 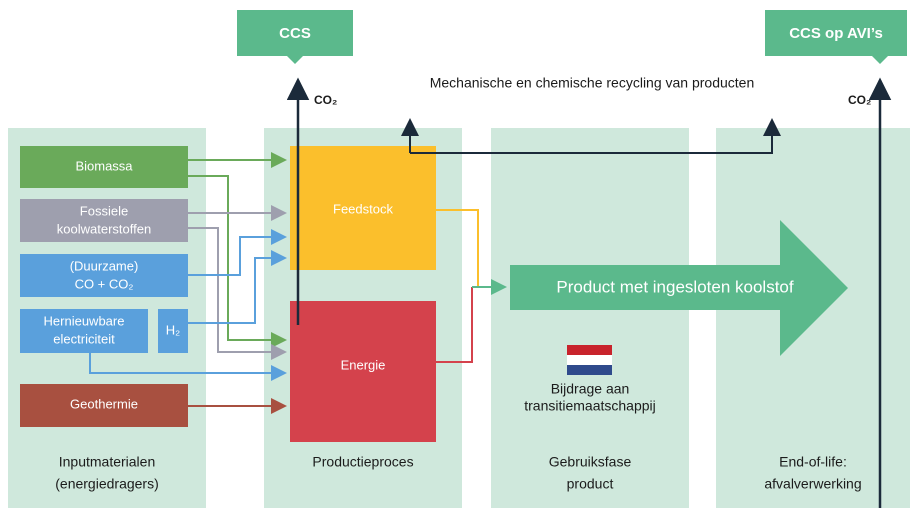 What do you see at coordinates (107, 462) in the screenshot?
I see `column-label: Inputmaterialen` at bounding box center [107, 462].